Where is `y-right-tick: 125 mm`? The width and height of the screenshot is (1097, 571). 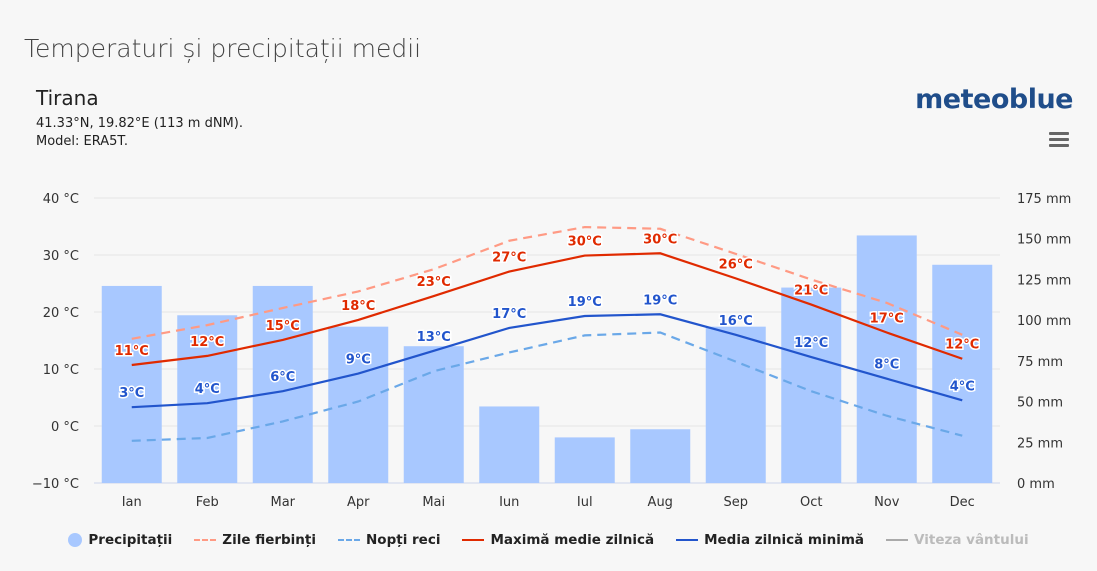 y-right-tick: 125 mm is located at coordinates (1044, 280).